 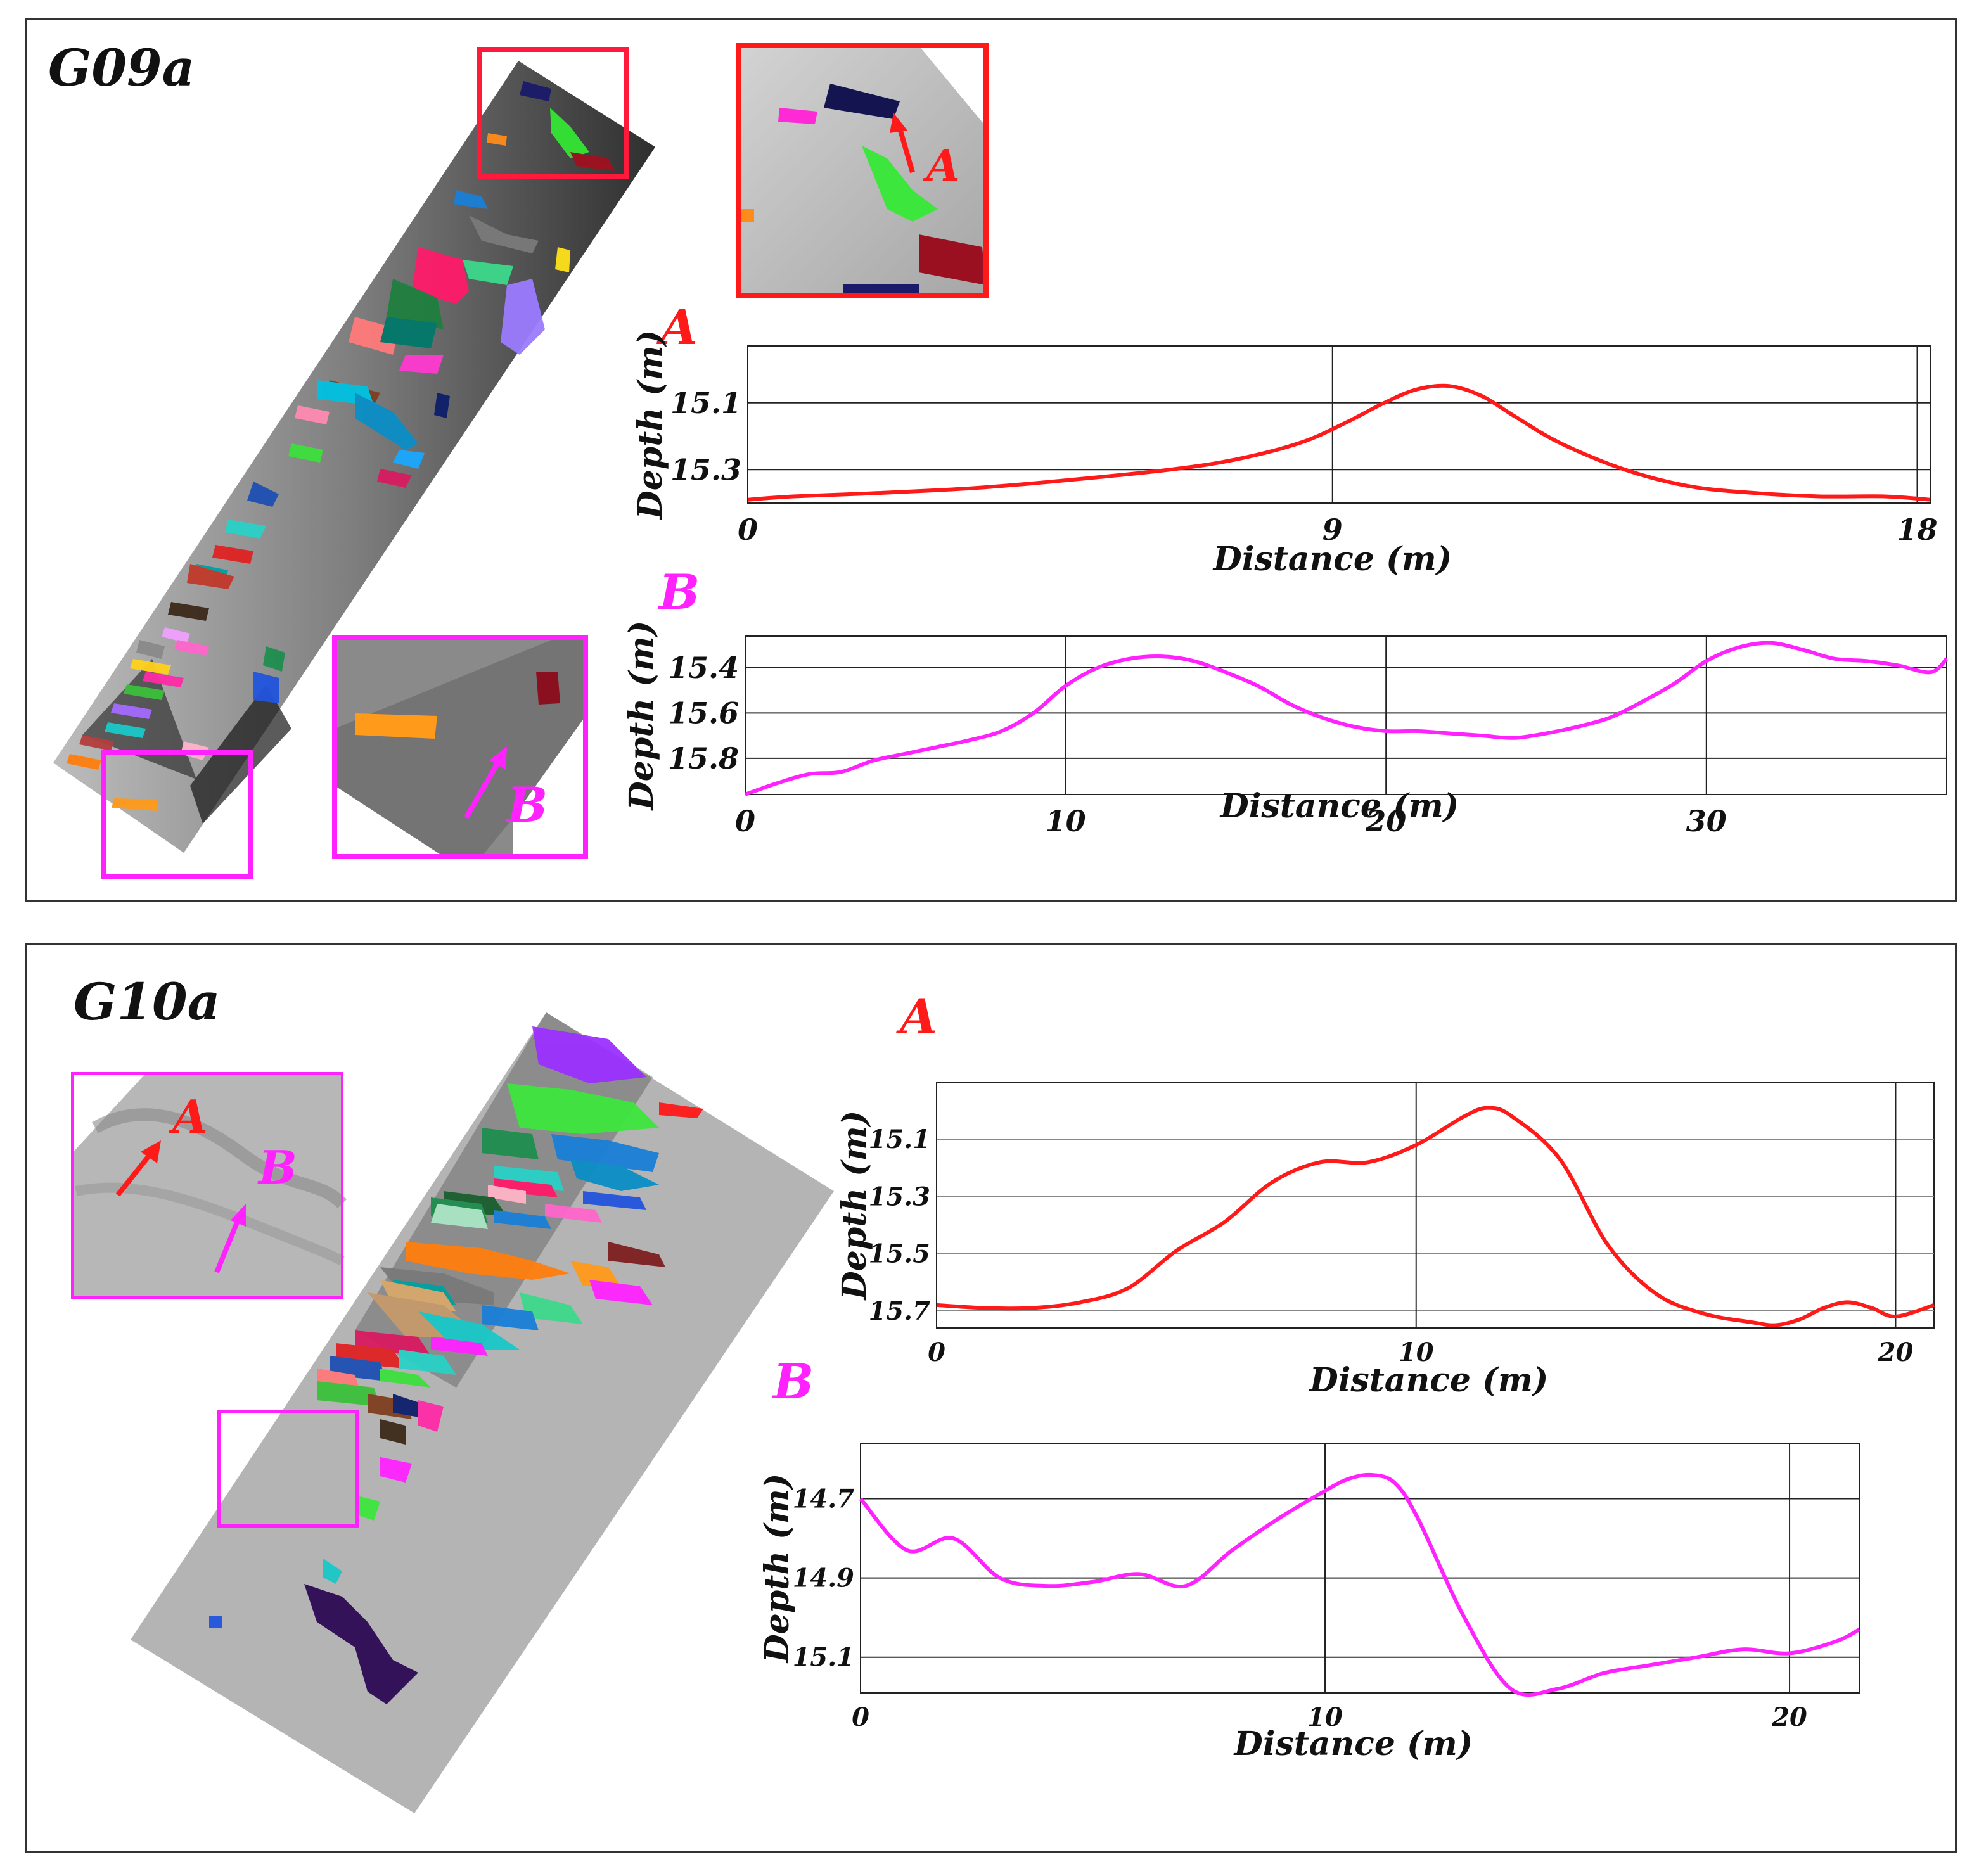 I want to click on y-tick-label: 14.7, so click(x=824, y=1499).